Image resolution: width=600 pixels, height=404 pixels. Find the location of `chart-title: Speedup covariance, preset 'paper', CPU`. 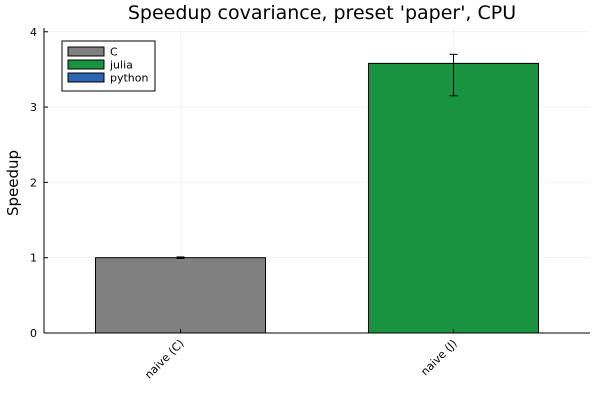

chart-title: Speedup covariance, preset 'paper', CPU is located at coordinates (322, 13).